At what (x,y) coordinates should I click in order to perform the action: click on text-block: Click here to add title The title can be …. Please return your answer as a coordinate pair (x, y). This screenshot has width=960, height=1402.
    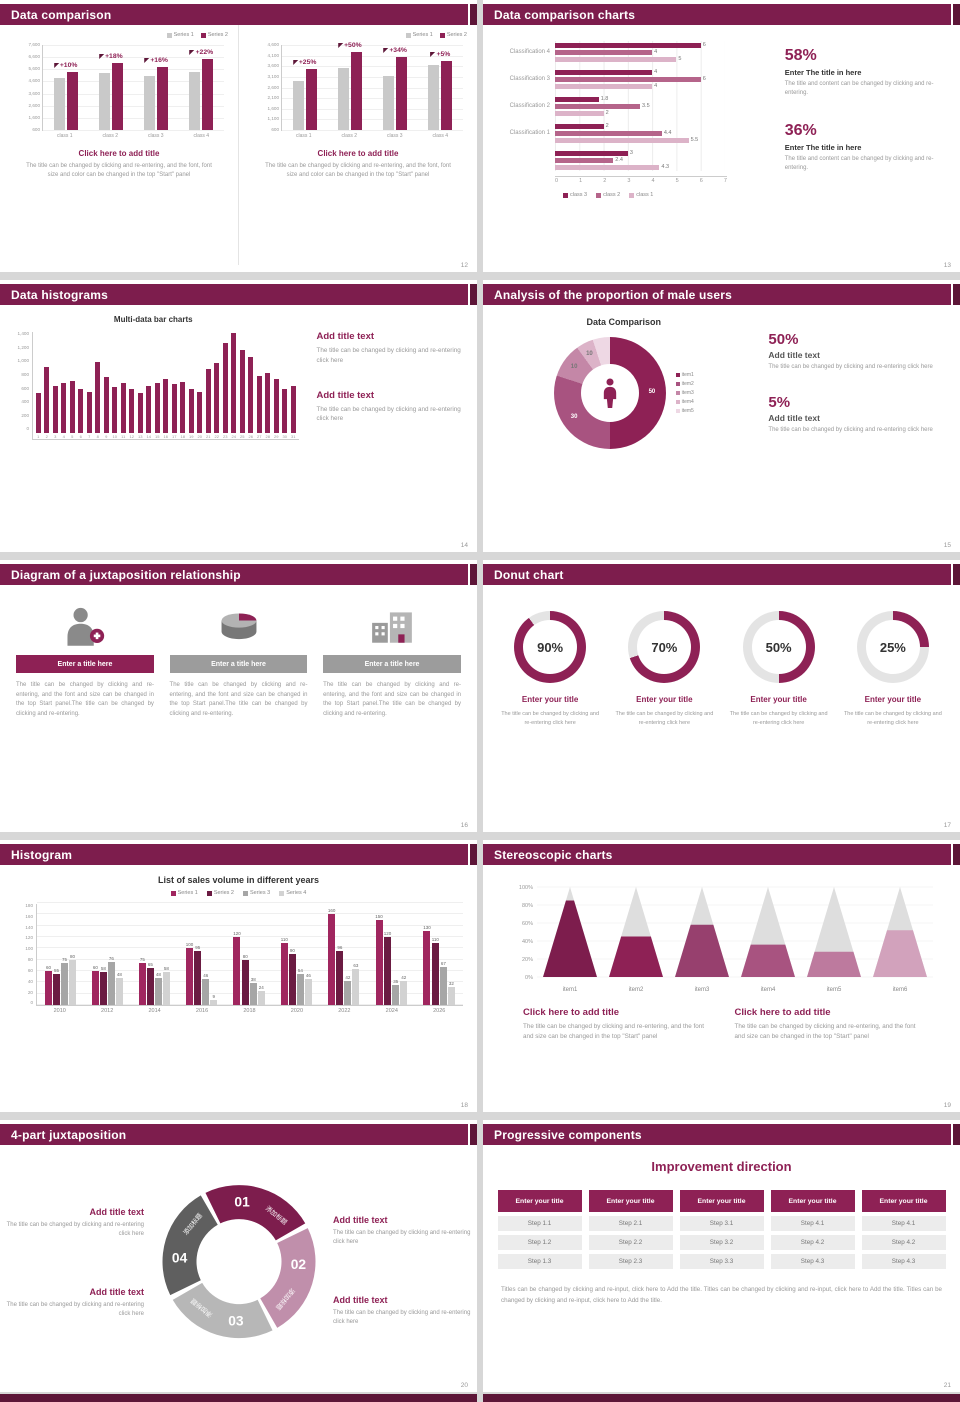
    Looking at the image, I should click on (616, 1024).